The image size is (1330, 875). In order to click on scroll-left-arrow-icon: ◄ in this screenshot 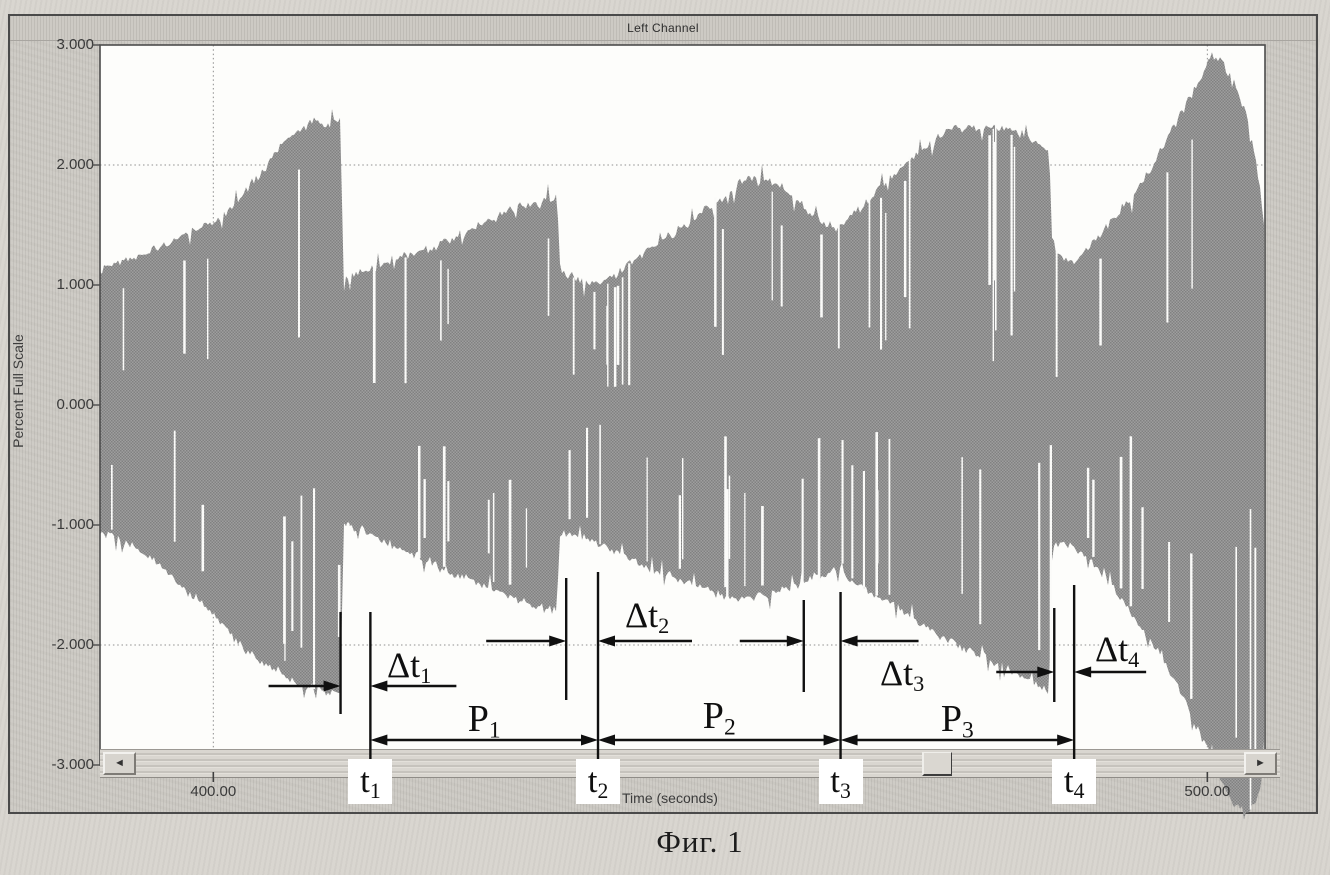, I will do `click(119, 763)`.